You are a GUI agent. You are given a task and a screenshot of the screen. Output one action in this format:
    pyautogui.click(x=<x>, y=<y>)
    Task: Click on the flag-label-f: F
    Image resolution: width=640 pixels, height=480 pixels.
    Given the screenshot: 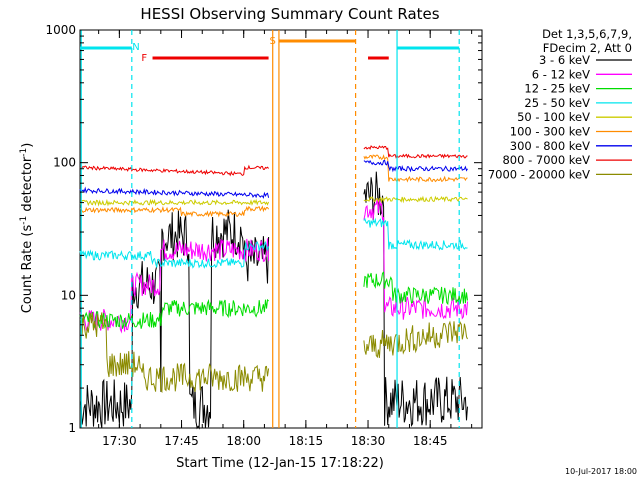 What is the action you would take?
    pyautogui.click(x=144, y=58)
    